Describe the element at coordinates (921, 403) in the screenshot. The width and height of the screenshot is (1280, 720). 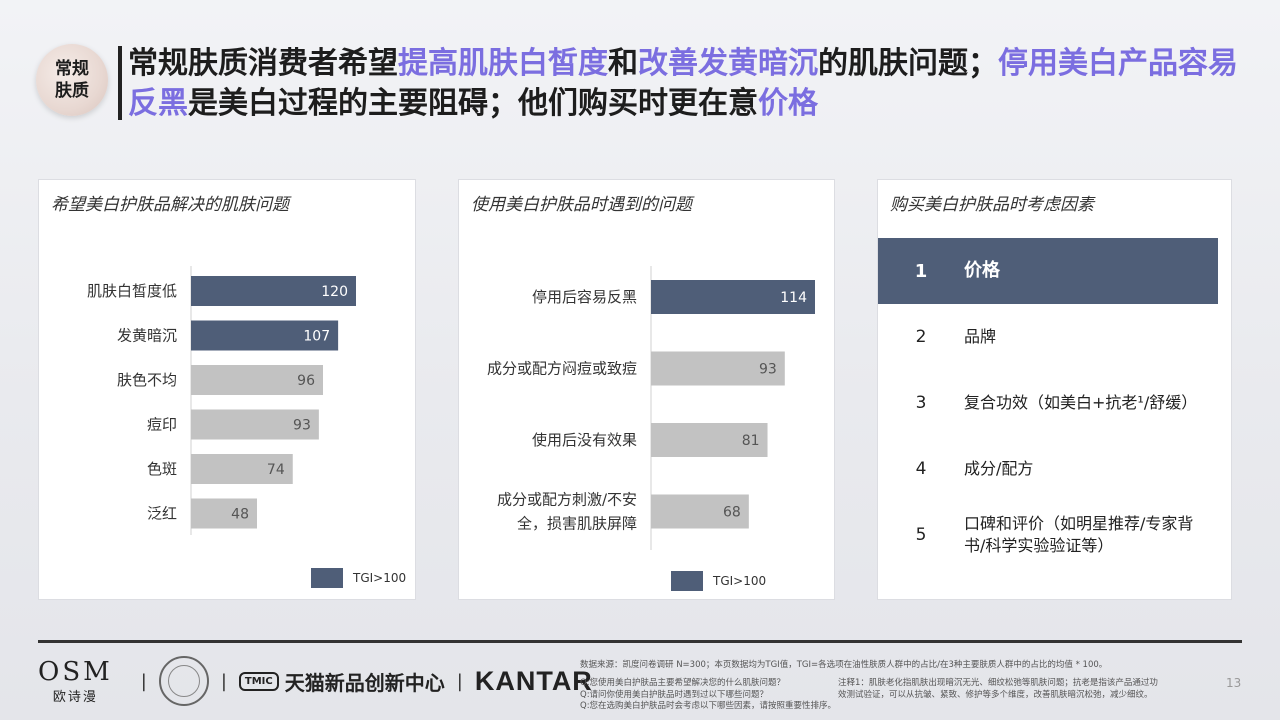
I see `rank-number: 3` at that location.